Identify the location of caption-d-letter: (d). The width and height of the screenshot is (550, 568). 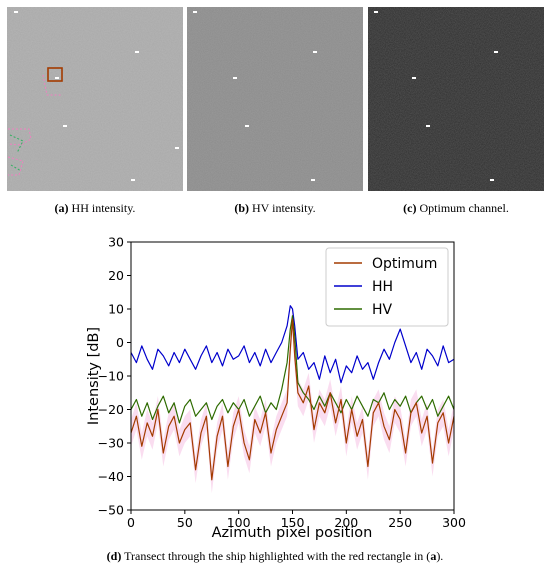
(114, 556).